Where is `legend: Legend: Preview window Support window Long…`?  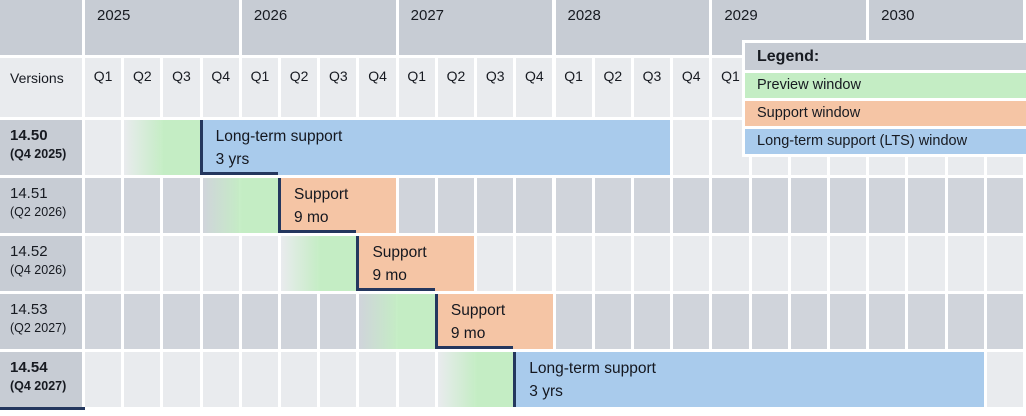
legend: Legend: Preview window Support window Long… is located at coordinates (884, 98).